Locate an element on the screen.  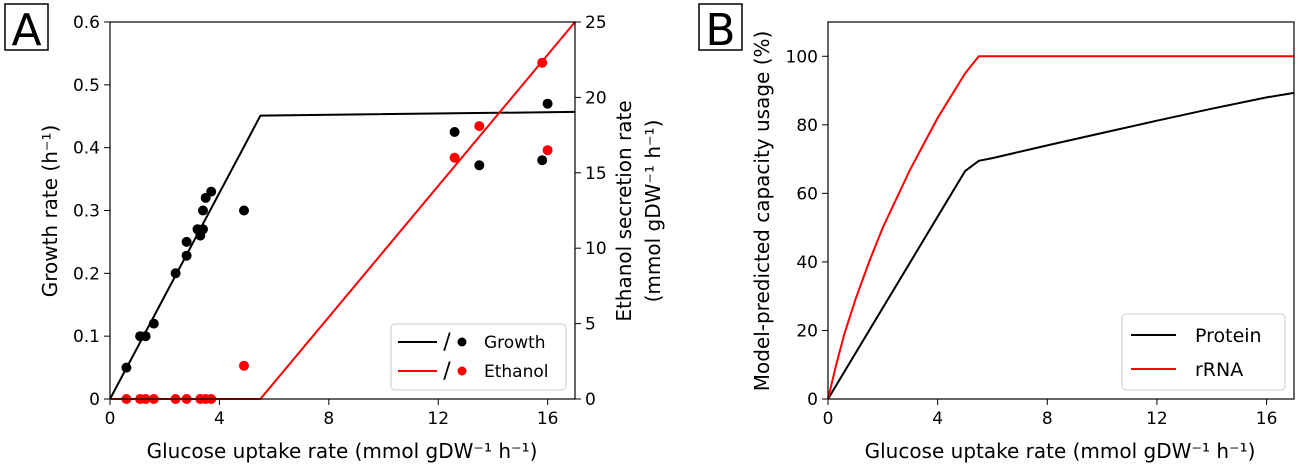
panel-b-y-tick-label: 100 is located at coordinates (802, 57).